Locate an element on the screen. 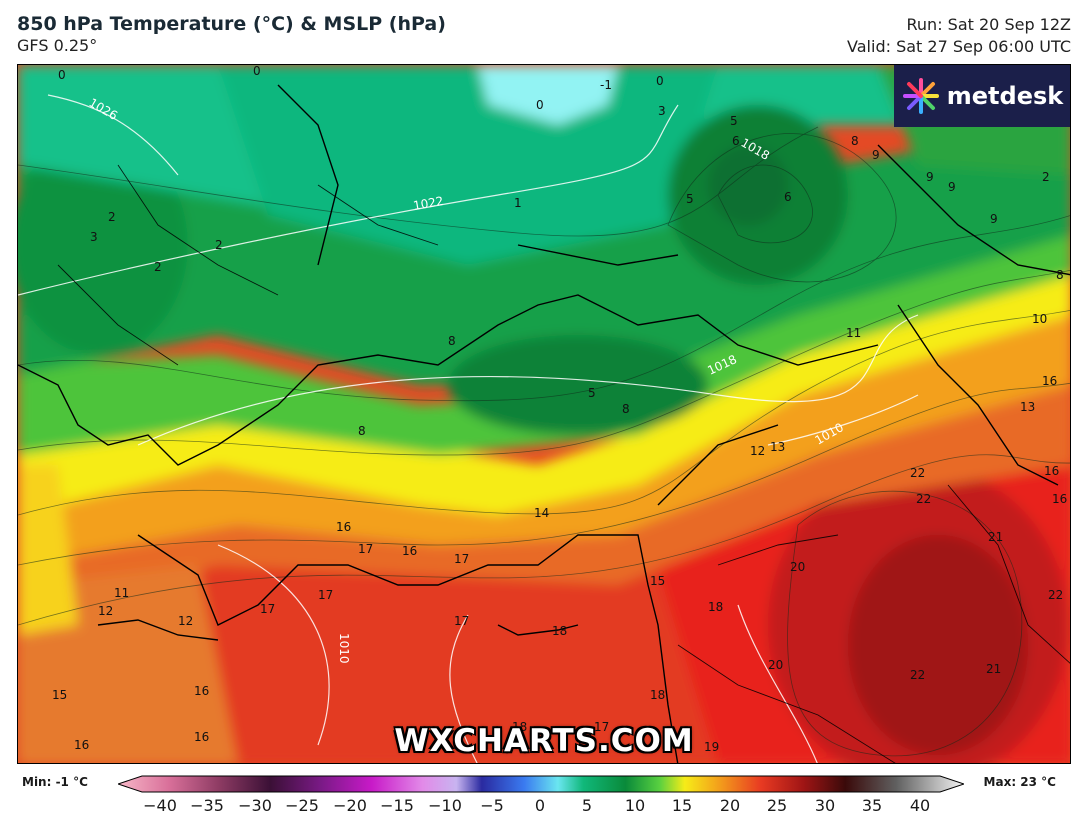  legend-tick: 0 is located at coordinates (540, 805).